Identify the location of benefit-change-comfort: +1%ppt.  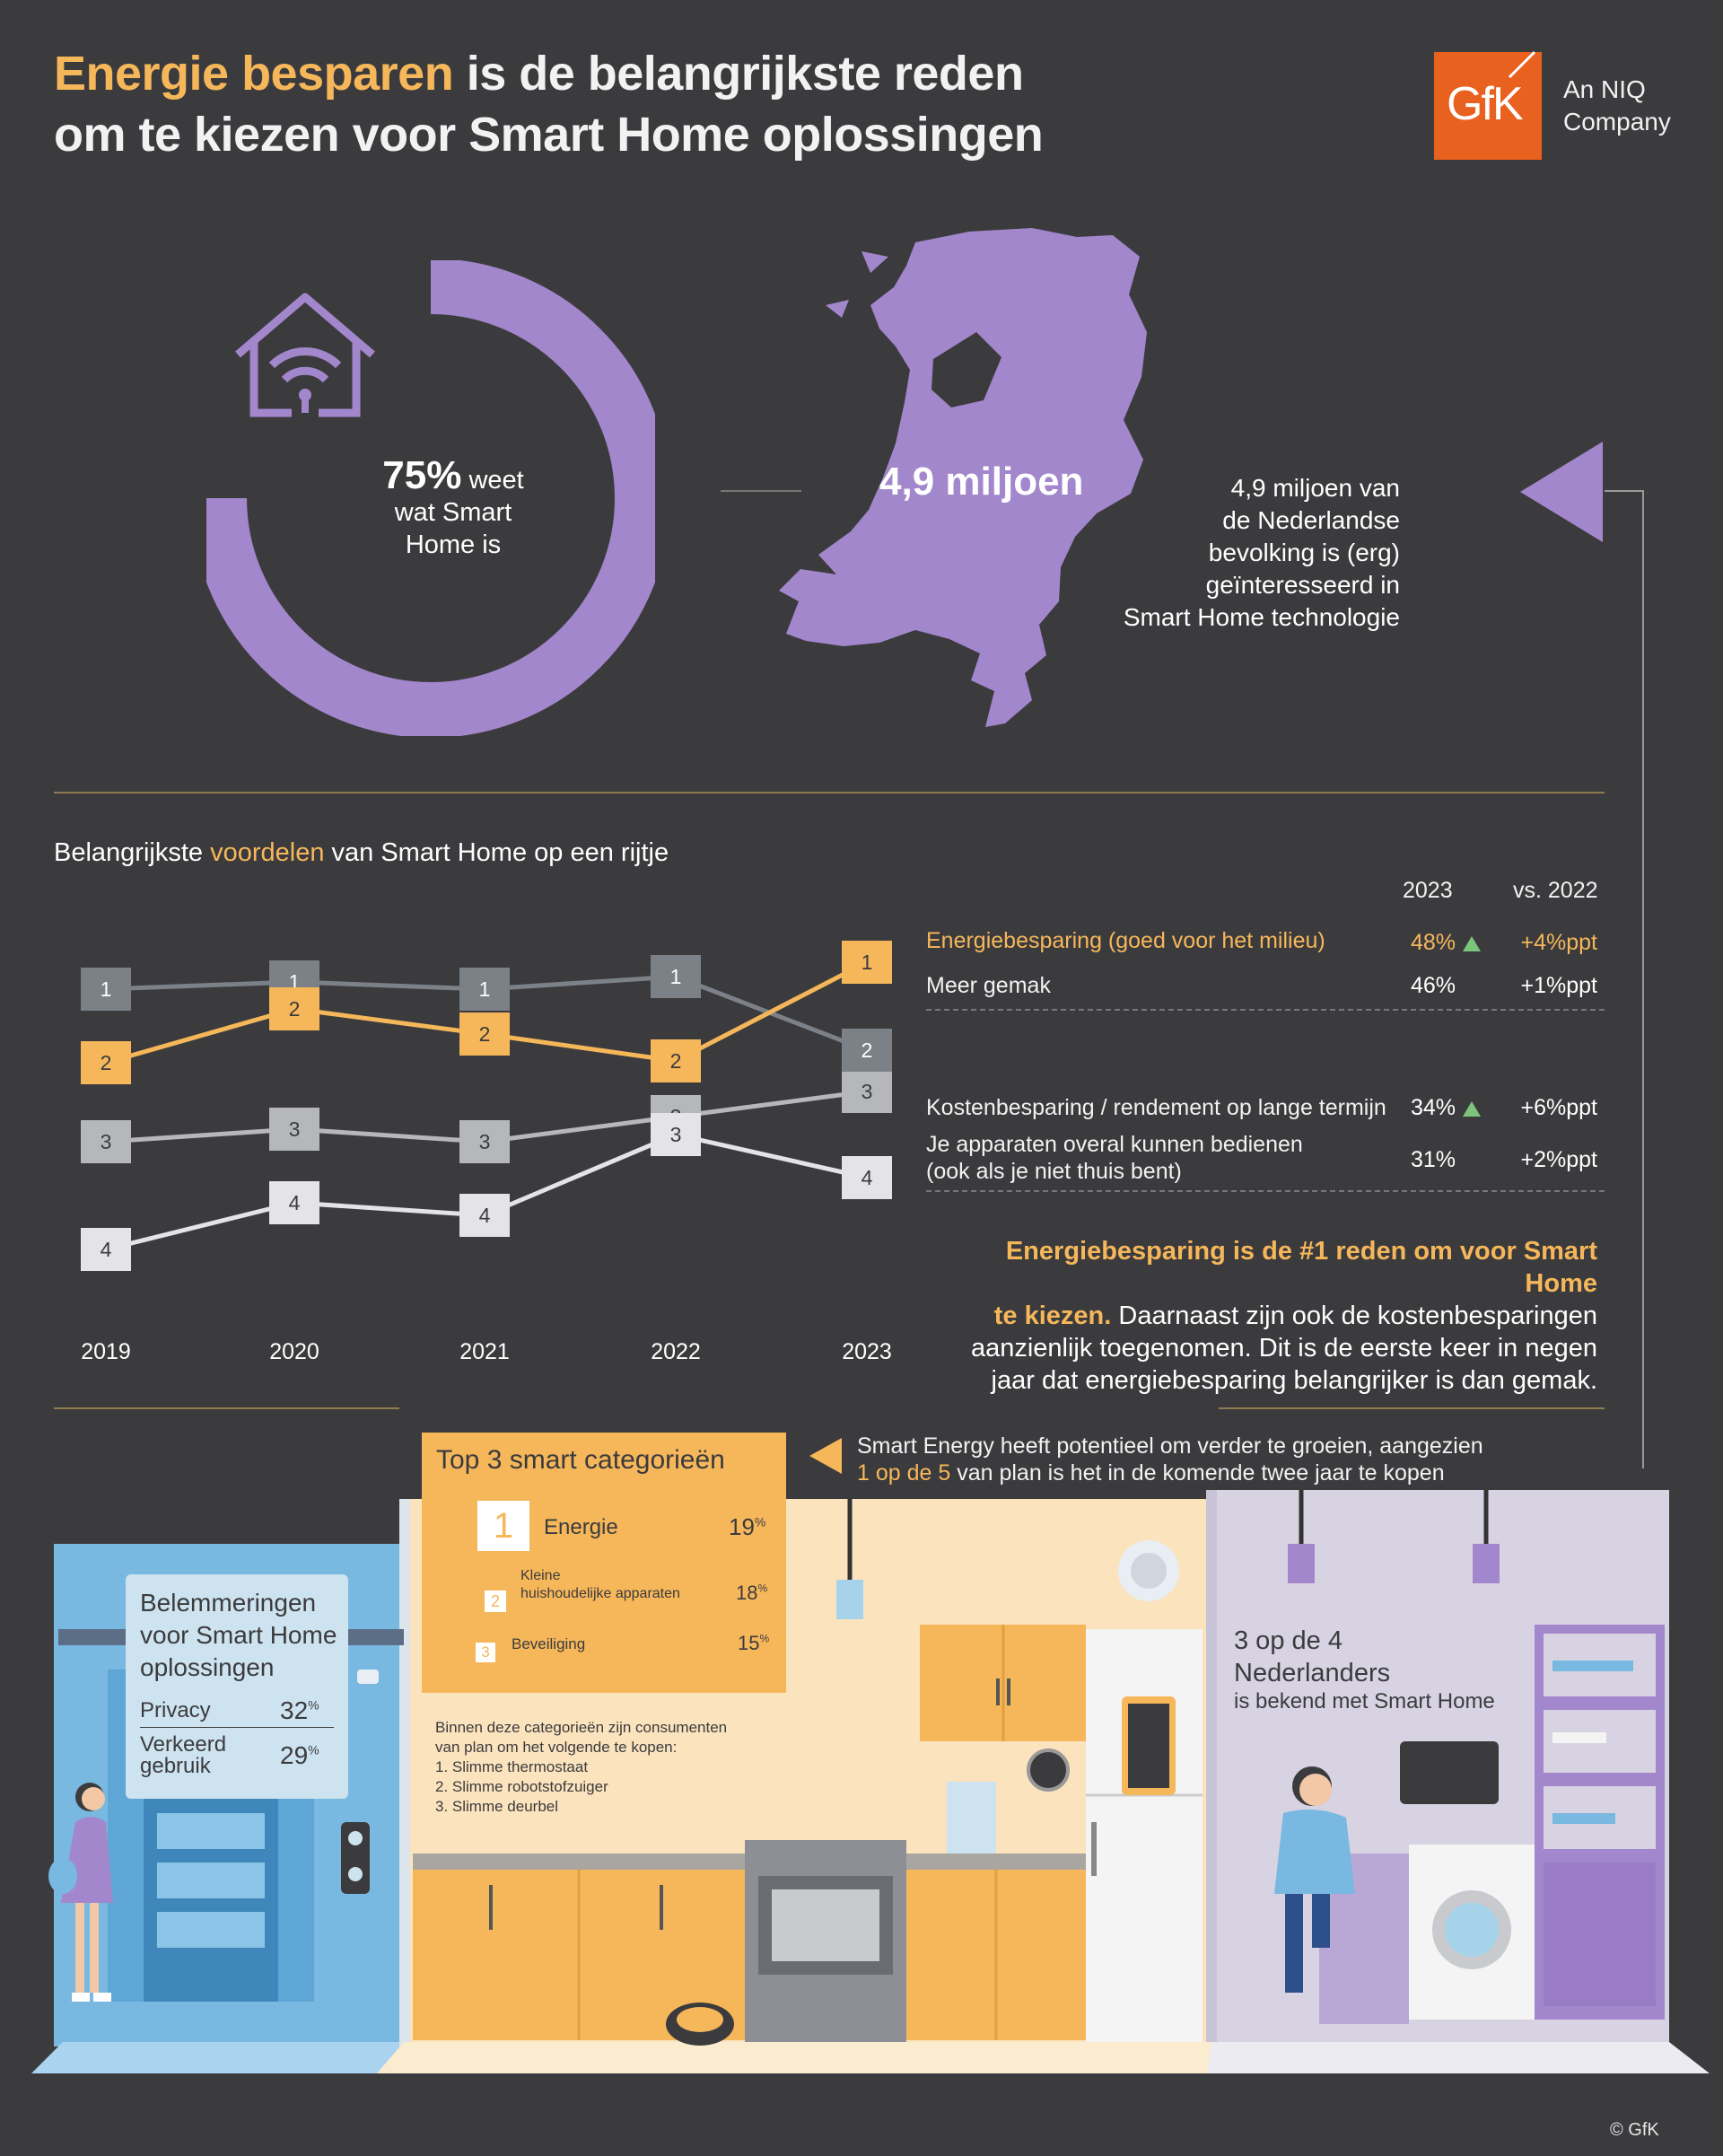
(1559, 985).